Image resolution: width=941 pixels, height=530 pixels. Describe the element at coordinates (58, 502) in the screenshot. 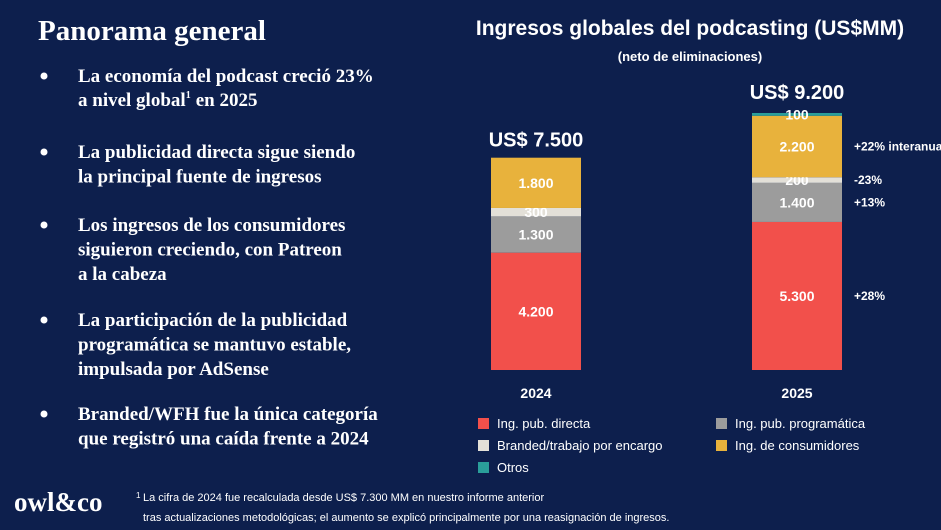

I see `logo: owl&co` at that location.